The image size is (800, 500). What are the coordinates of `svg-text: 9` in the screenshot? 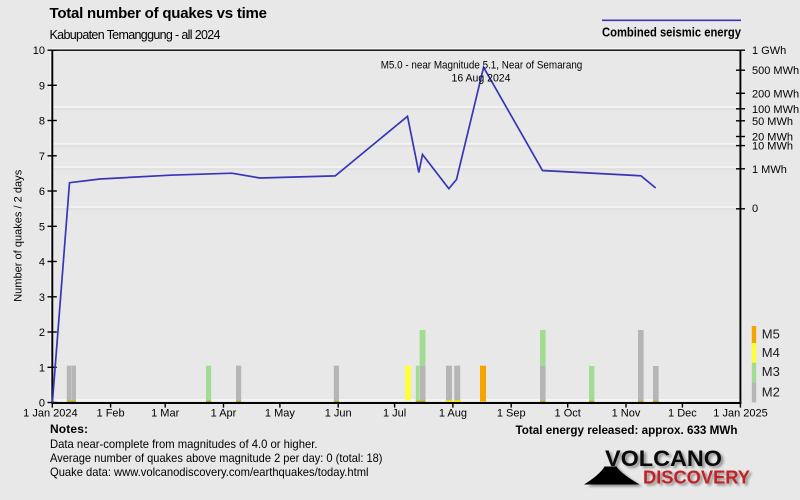 It's located at (42, 86).